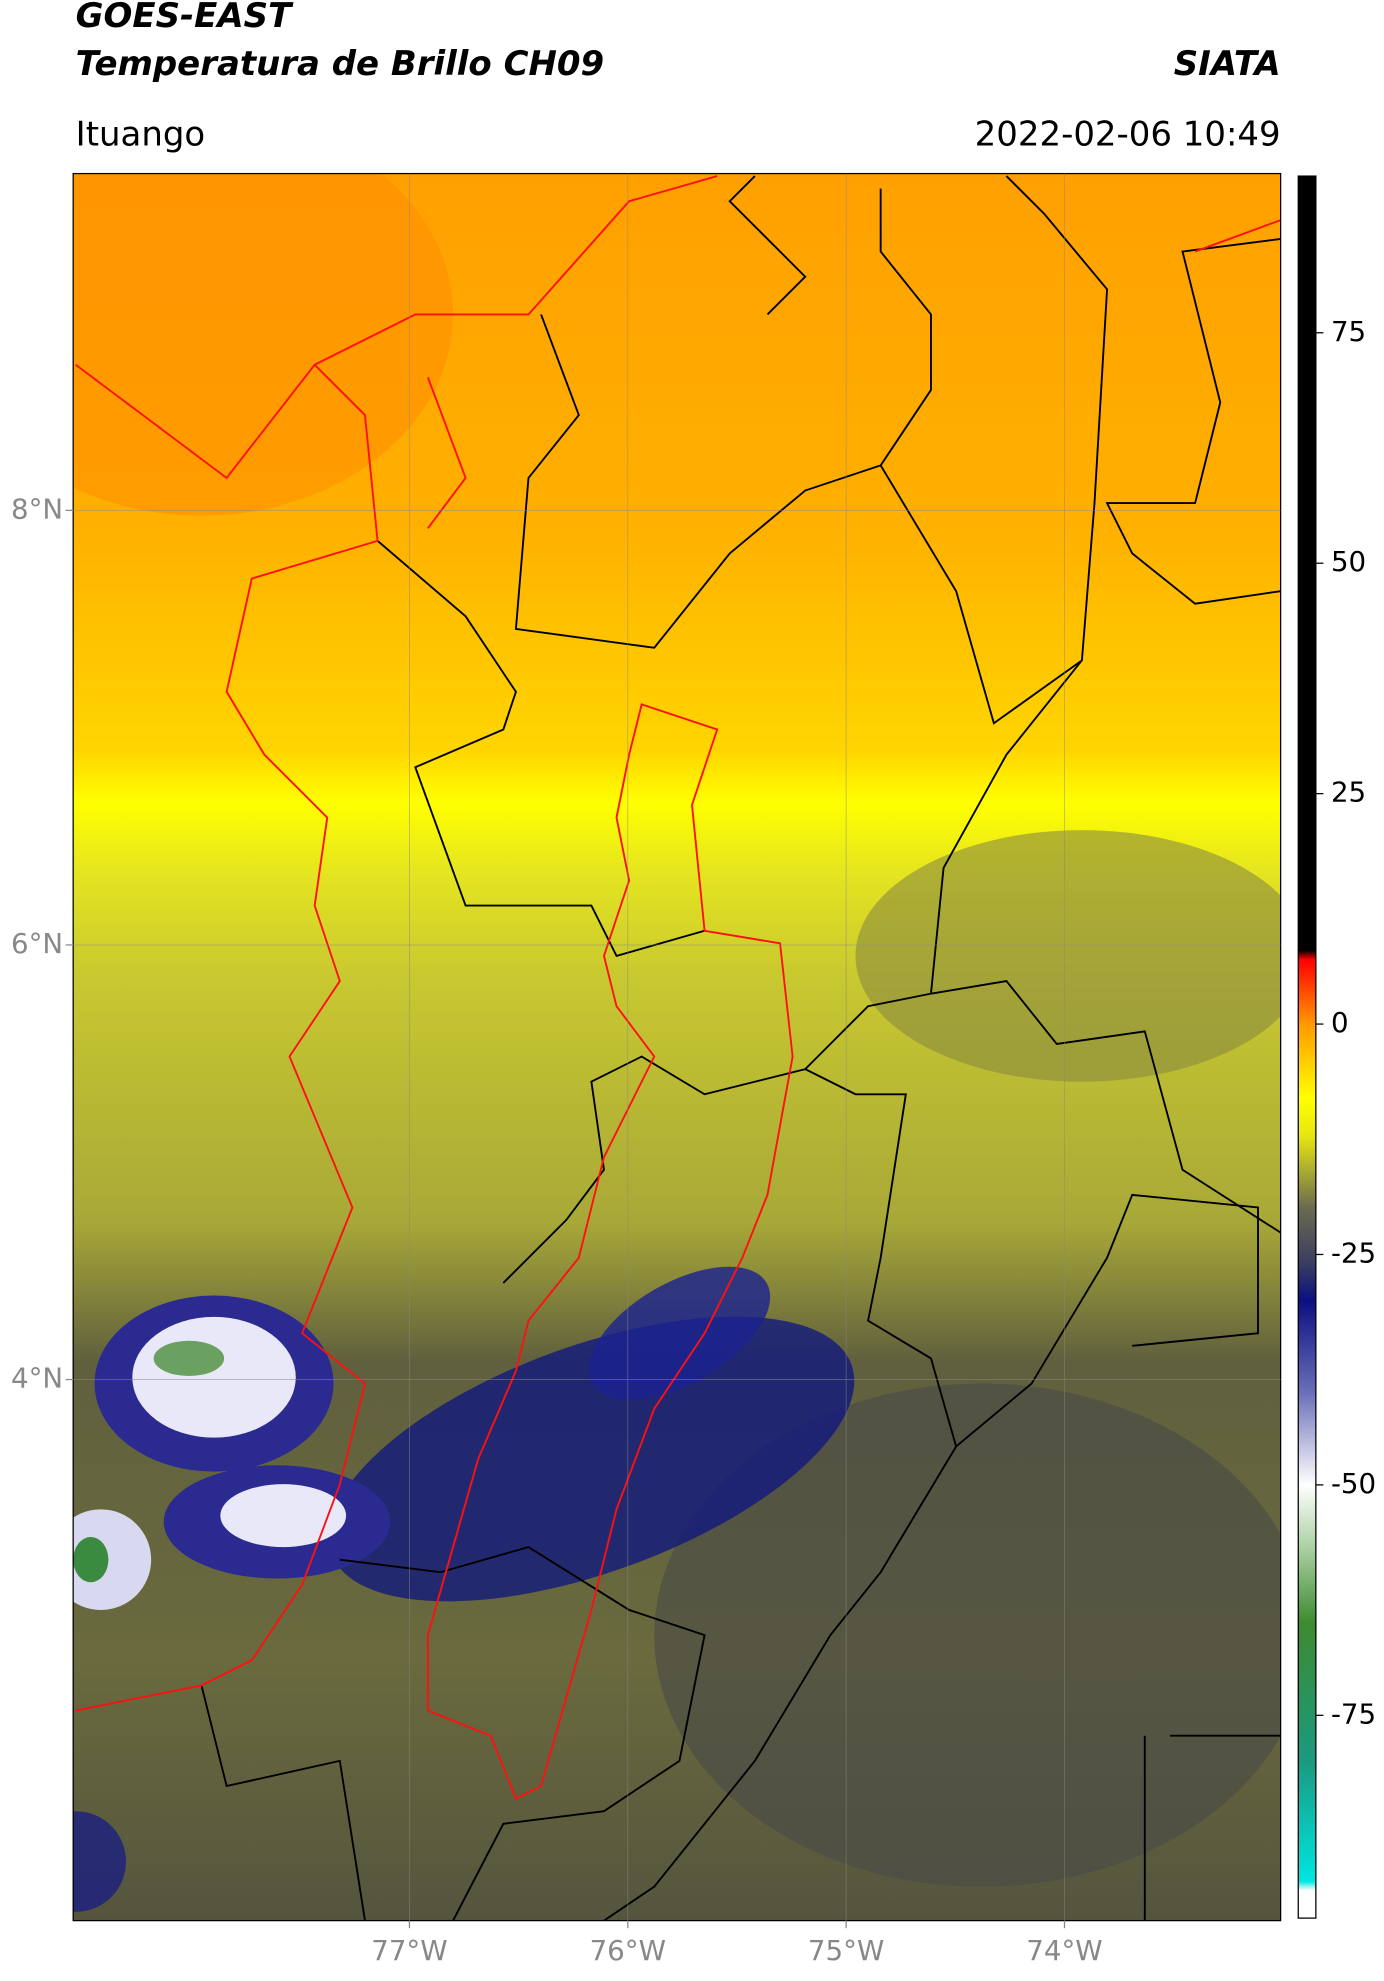 The width and height of the screenshot is (1384, 1981). Describe the element at coordinates (185, 18) in the screenshot. I see `title: GOES-EAST` at that location.